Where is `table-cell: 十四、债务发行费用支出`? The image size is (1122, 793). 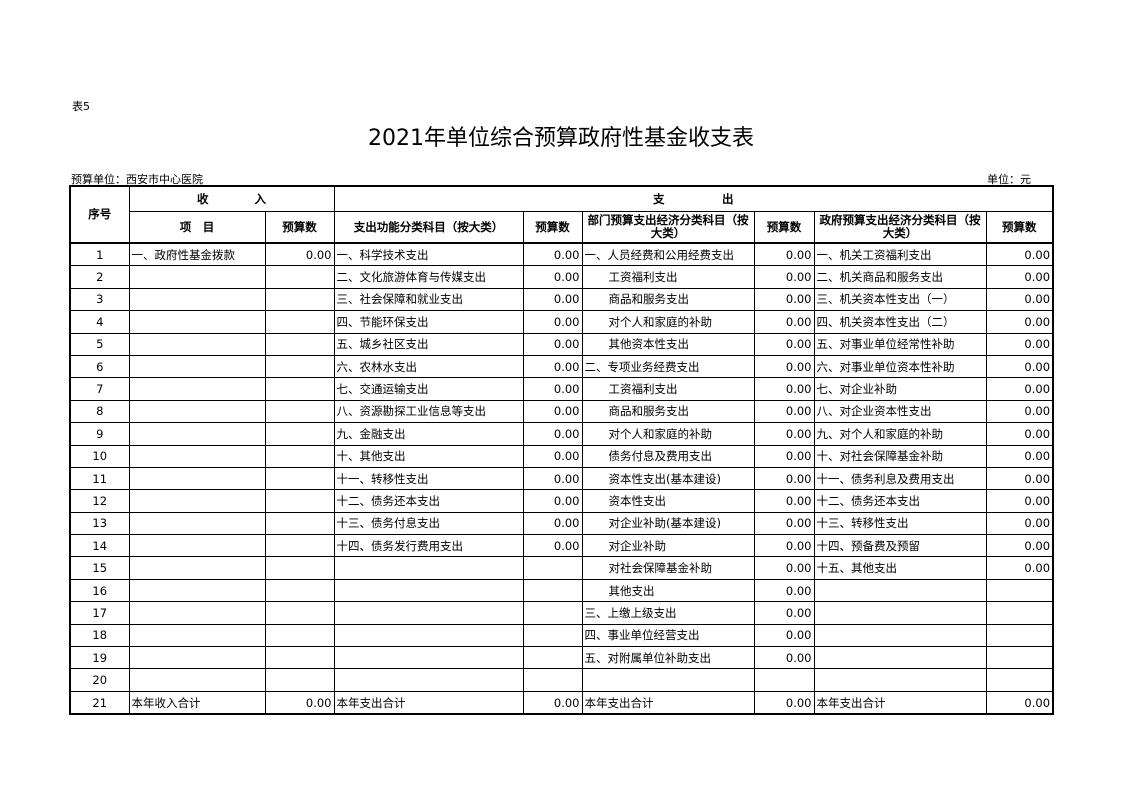
table-cell: 十四、债务发行费用支出 is located at coordinates (428, 546).